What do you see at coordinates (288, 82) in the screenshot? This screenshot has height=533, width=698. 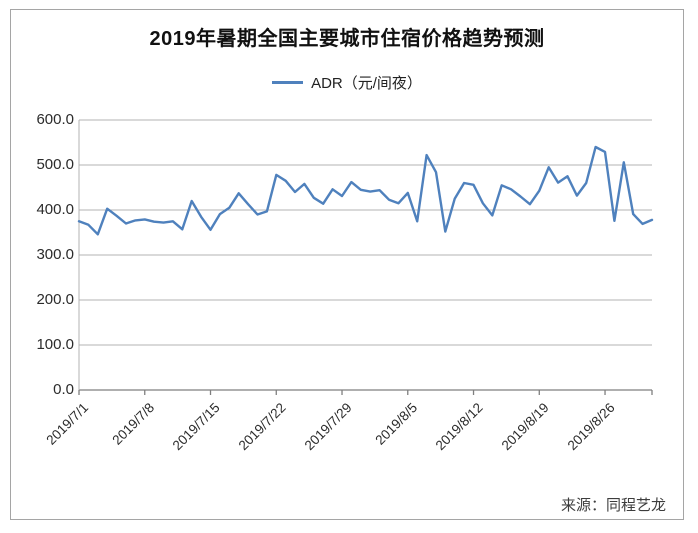 I see `legend-line-swatch` at bounding box center [288, 82].